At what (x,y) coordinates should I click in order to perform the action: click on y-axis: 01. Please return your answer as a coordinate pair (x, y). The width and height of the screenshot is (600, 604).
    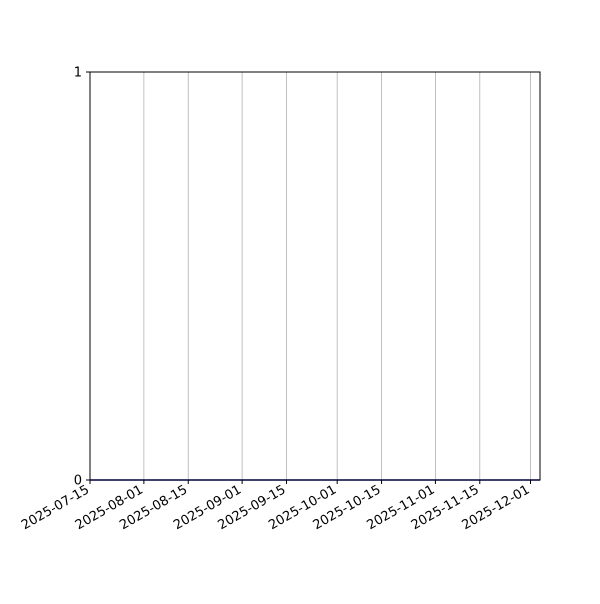
    Looking at the image, I should click on (82, 277).